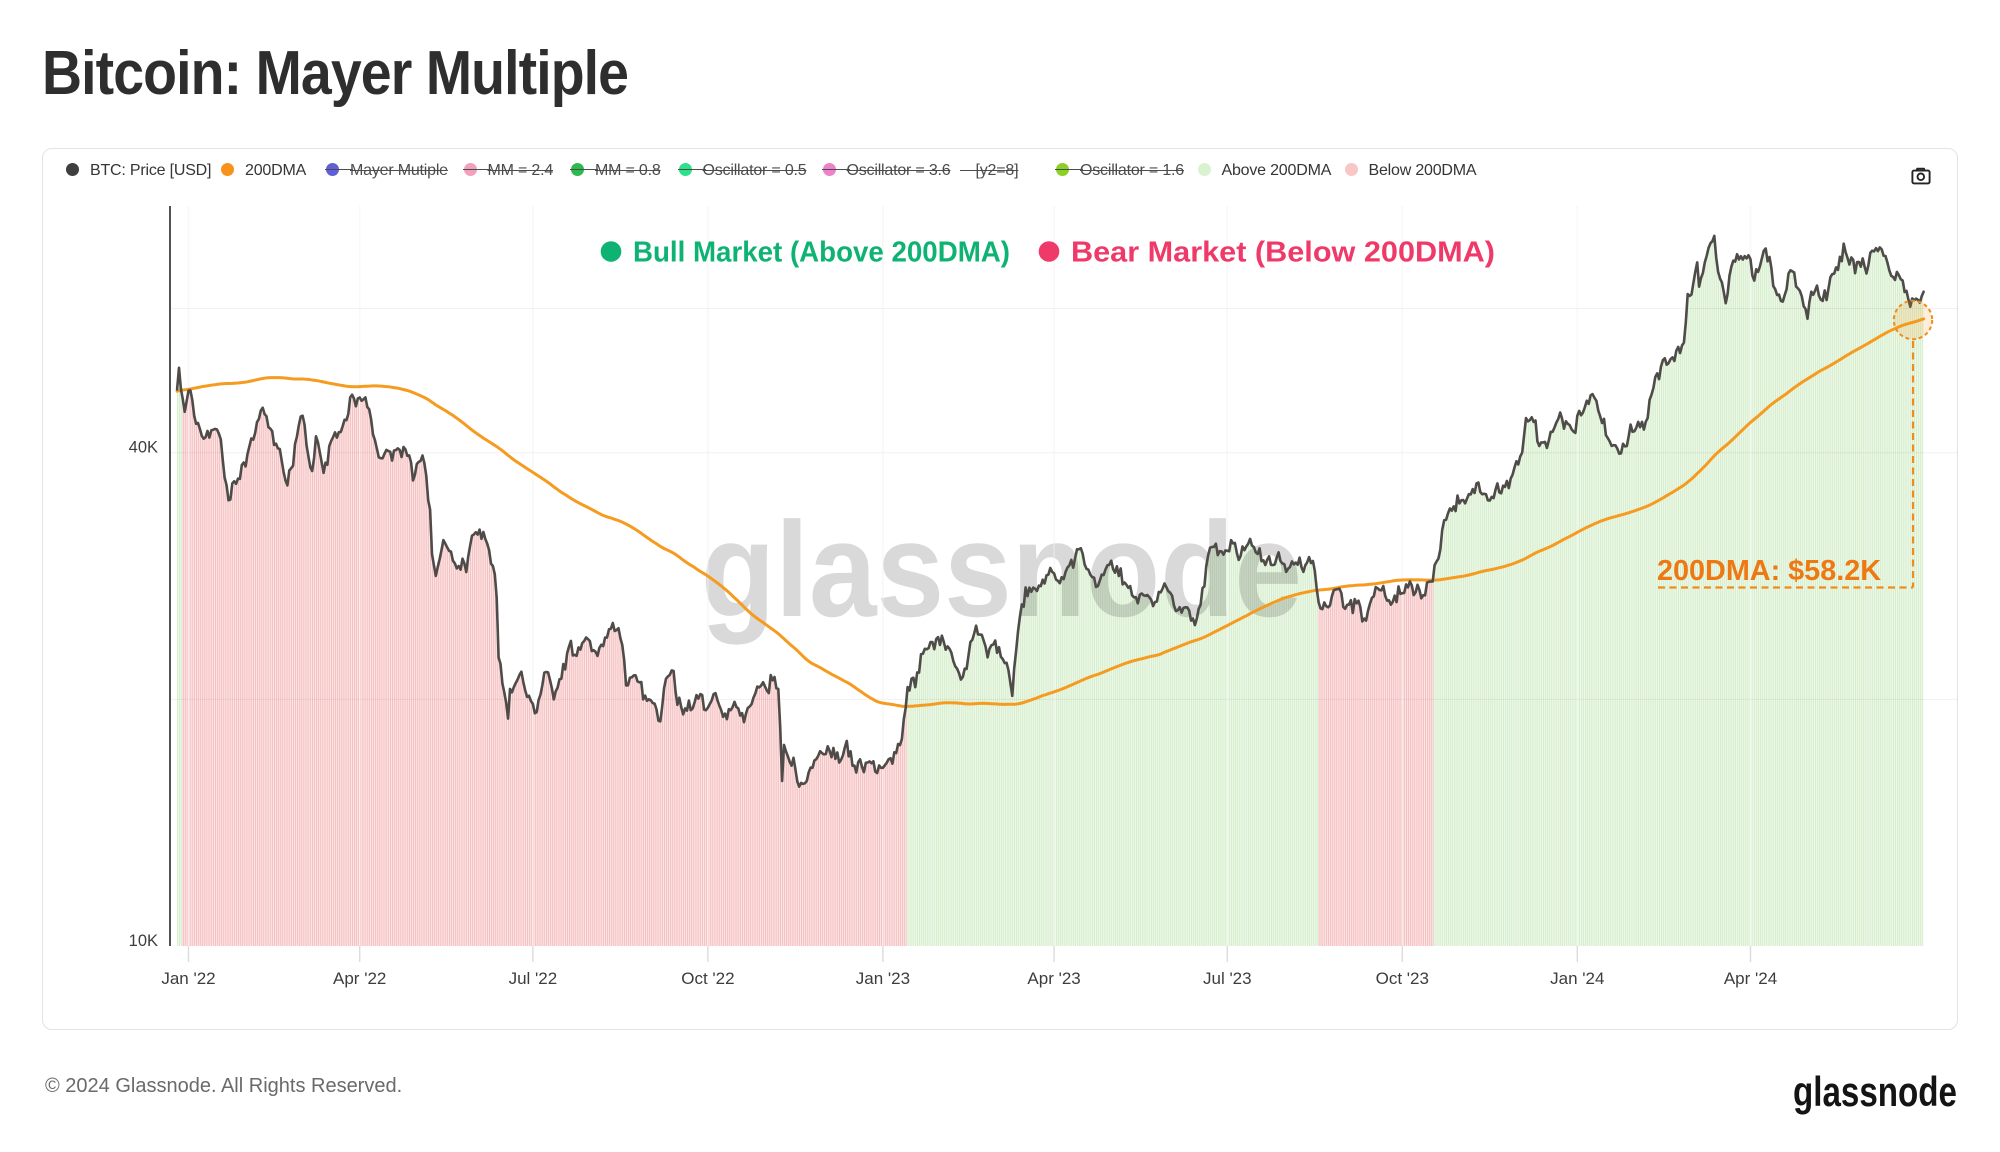  Describe the element at coordinates (1577, 978) in the screenshot. I see `svg-text: Jan '24` at that location.